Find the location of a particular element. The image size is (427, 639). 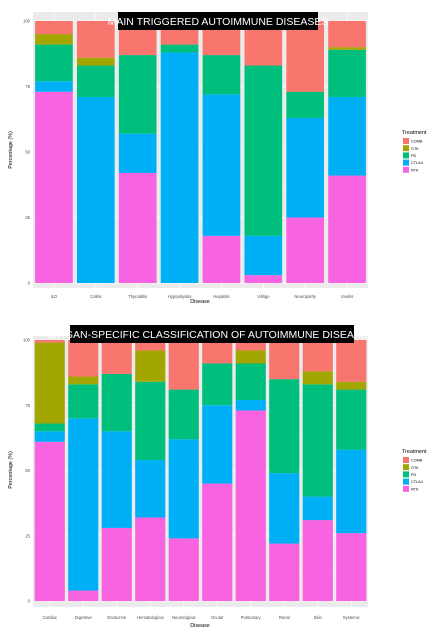

legend-label: RTK is located at coordinates (415, 170).